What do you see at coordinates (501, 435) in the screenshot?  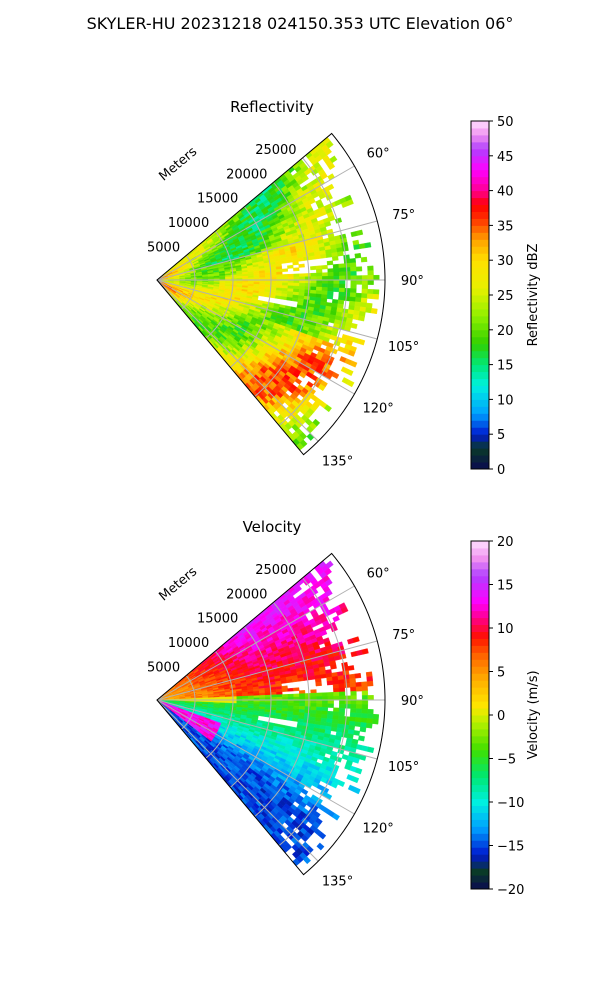 I see `colorbar-tick-label: 5` at bounding box center [501, 435].